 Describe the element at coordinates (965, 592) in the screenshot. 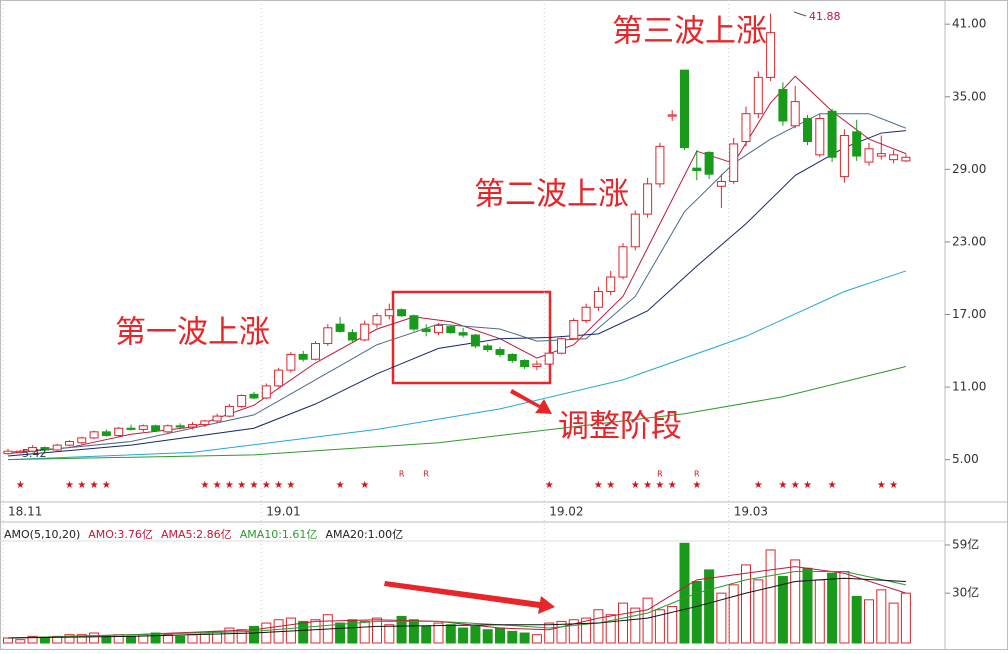

I see `y-tick-label: 30亿` at that location.